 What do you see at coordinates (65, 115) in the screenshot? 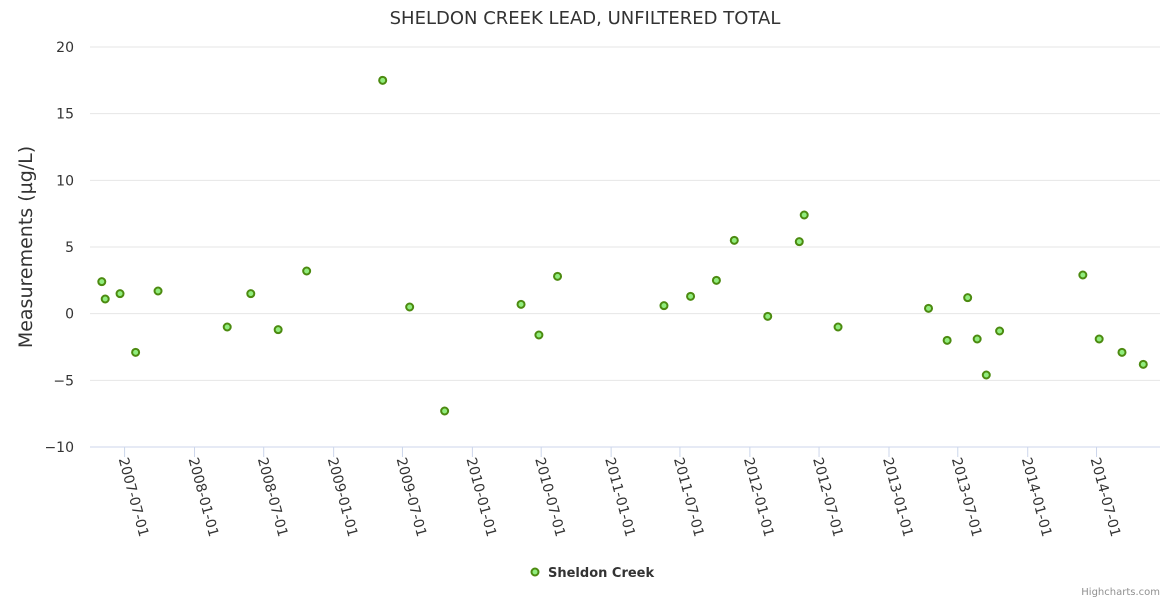
I see `y-tick-label: 15` at bounding box center [65, 115].